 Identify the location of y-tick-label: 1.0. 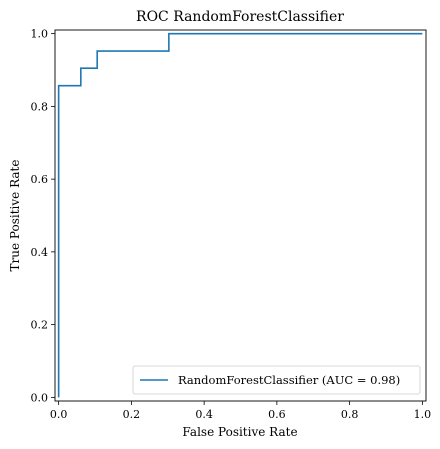
(40, 34).